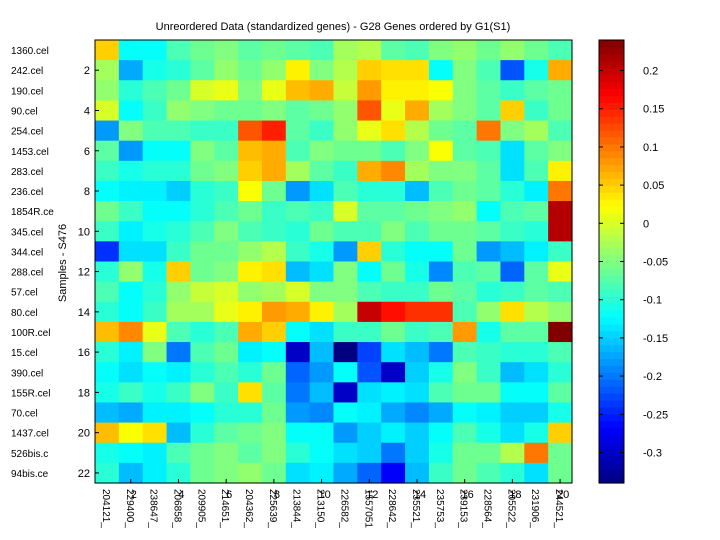  What do you see at coordinates (84, 474) in the screenshot?
I see `row-tick-label: 22` at bounding box center [84, 474].